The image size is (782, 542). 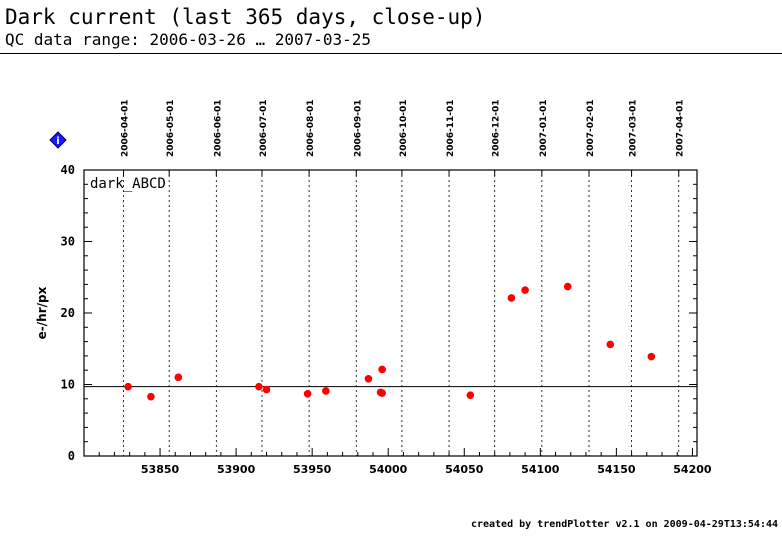 I want to click on y-tick-label: 10, so click(x=68, y=385).